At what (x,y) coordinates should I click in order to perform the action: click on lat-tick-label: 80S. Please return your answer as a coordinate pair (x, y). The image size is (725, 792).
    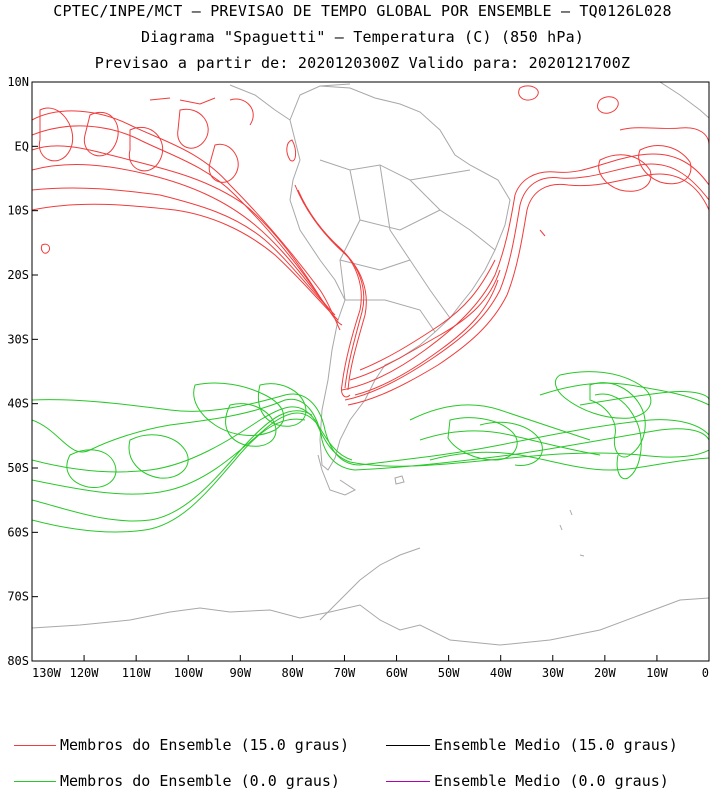
    Looking at the image, I should click on (18, 661).